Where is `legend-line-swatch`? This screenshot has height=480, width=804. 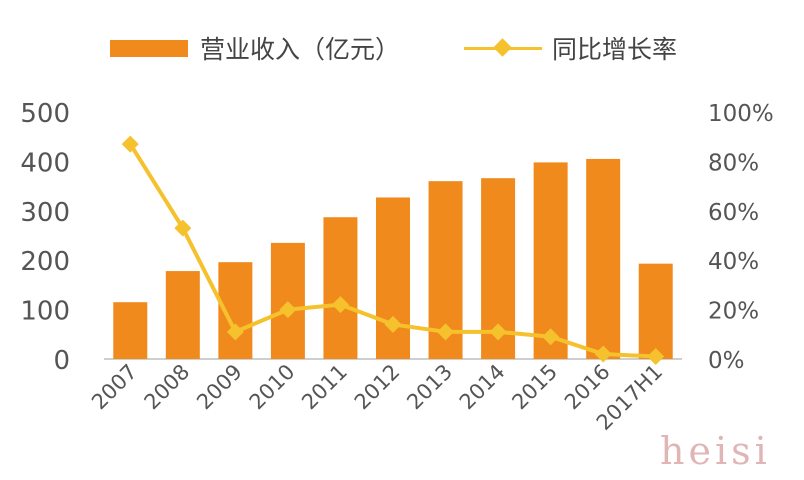 legend-line-swatch is located at coordinates (503, 48).